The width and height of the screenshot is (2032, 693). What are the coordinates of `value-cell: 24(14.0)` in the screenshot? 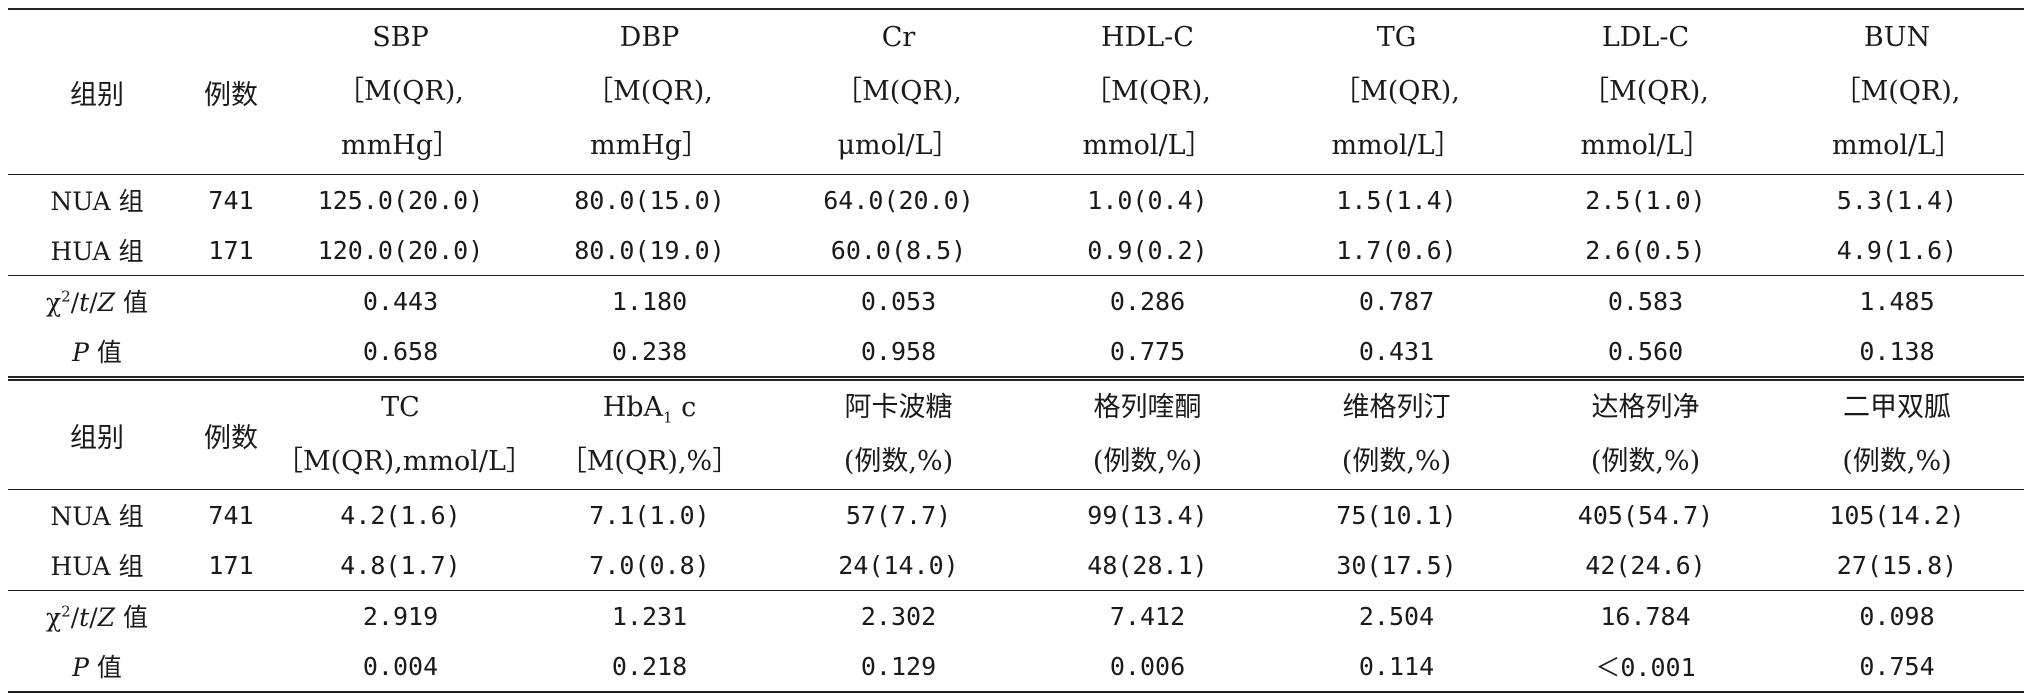 It's located at (898, 565).